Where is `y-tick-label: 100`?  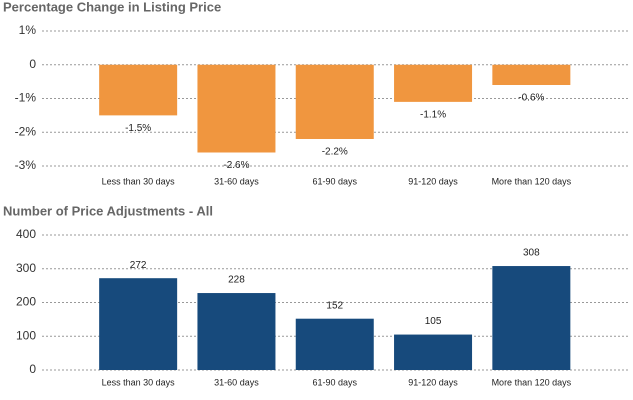 y-tick-label: 100 is located at coordinates (26, 335).